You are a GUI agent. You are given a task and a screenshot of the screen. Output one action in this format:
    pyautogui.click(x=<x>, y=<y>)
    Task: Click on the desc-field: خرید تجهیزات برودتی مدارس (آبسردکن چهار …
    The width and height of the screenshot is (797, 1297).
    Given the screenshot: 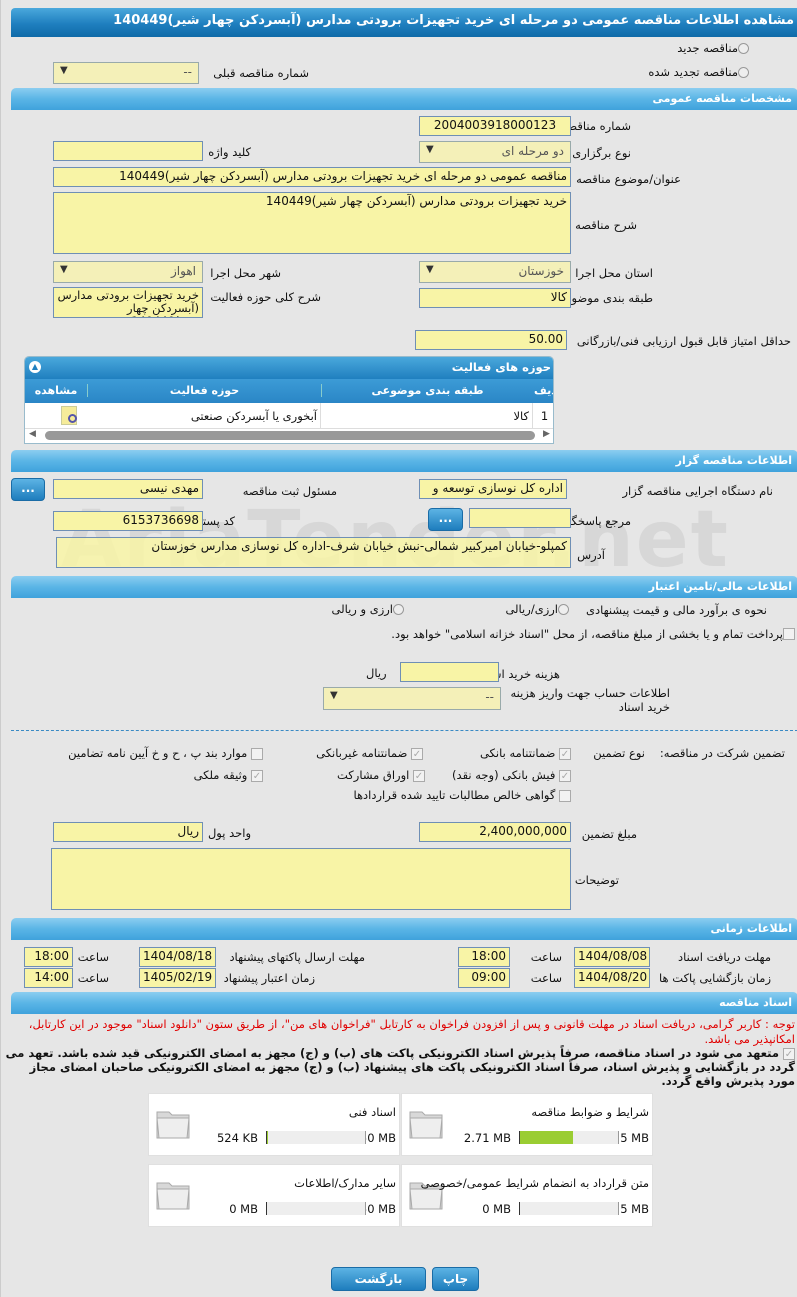 What is the action you would take?
    pyautogui.click(x=312, y=223)
    